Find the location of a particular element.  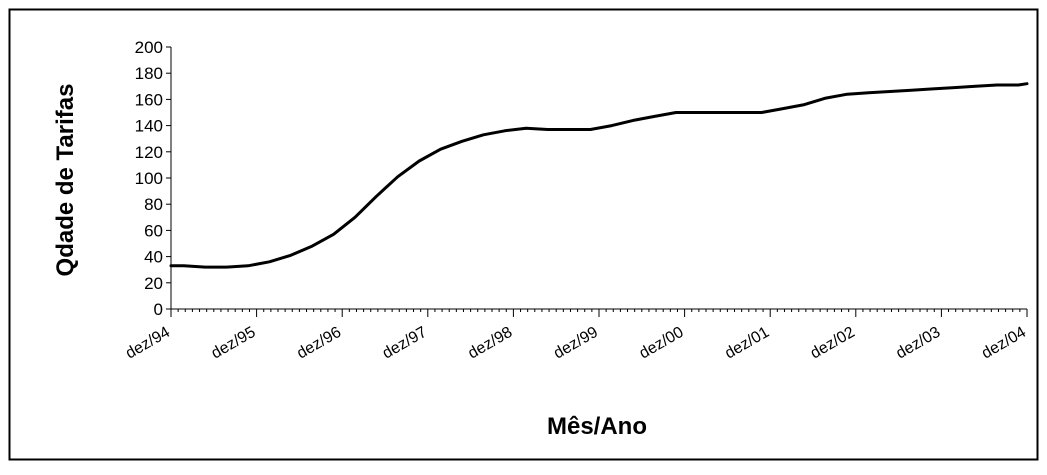

y-axis: 0 20 40 60 80 100 120 140 160 180 200 is located at coordinates (153, 178).